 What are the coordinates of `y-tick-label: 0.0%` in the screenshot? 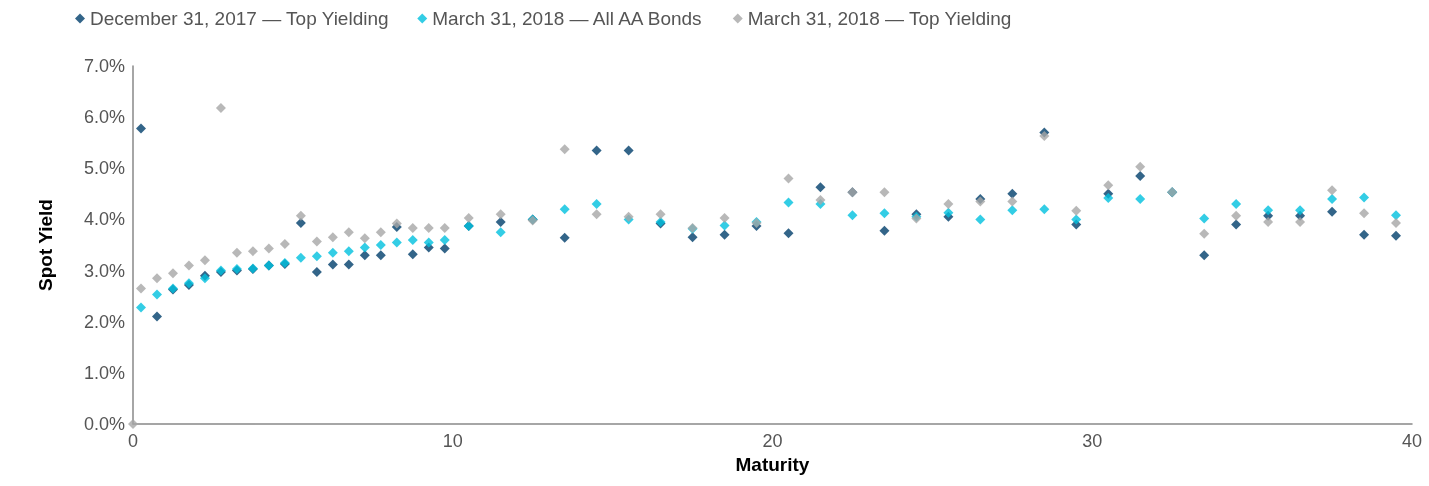 It's located at (104, 424).